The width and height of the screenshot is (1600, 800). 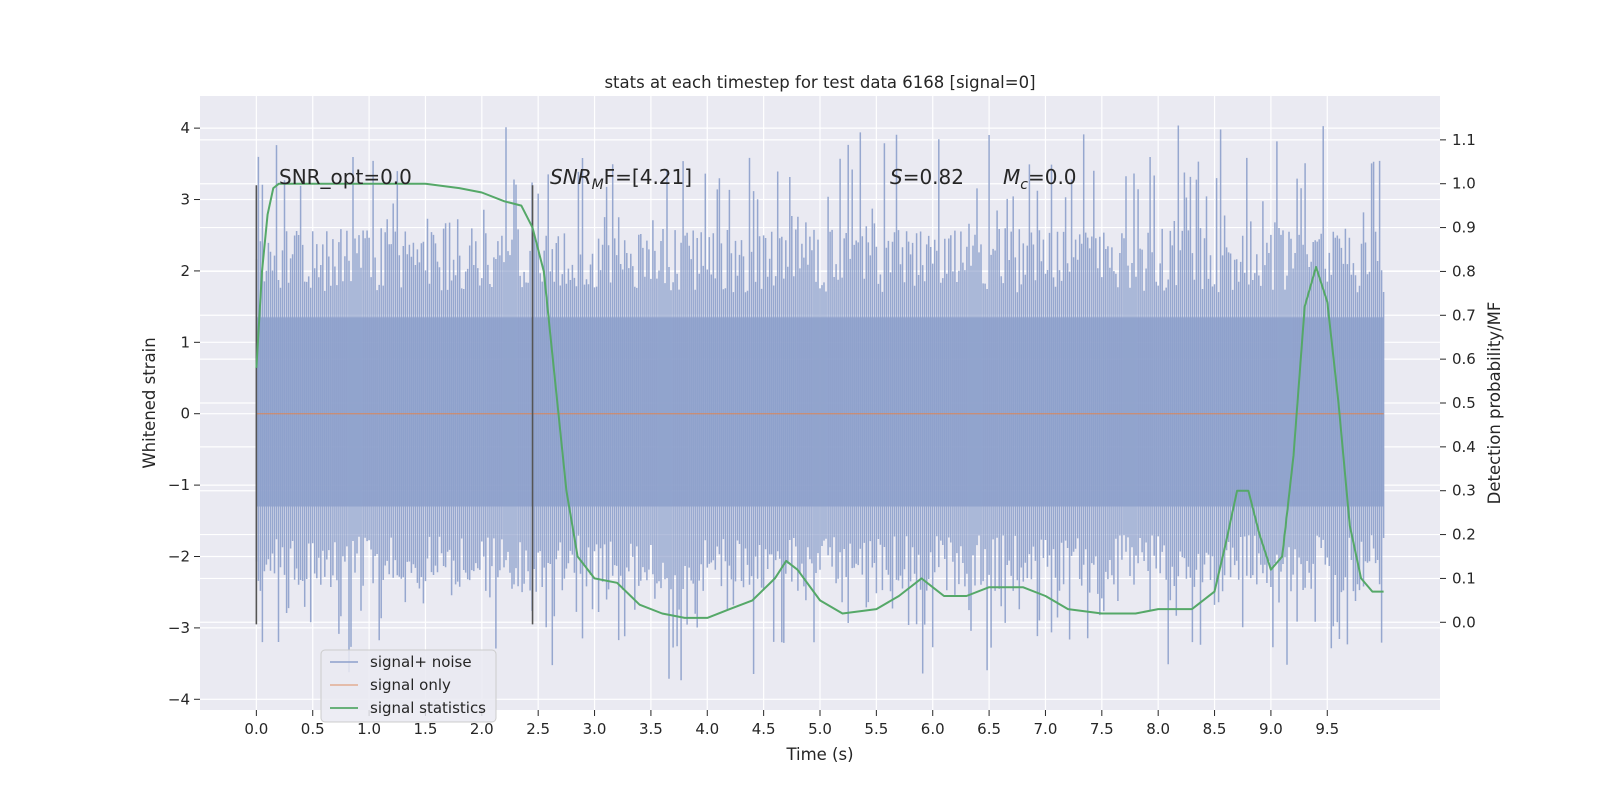 I want to click on annotation-snr-opt: SNR_opt=0.0, so click(x=345, y=177).